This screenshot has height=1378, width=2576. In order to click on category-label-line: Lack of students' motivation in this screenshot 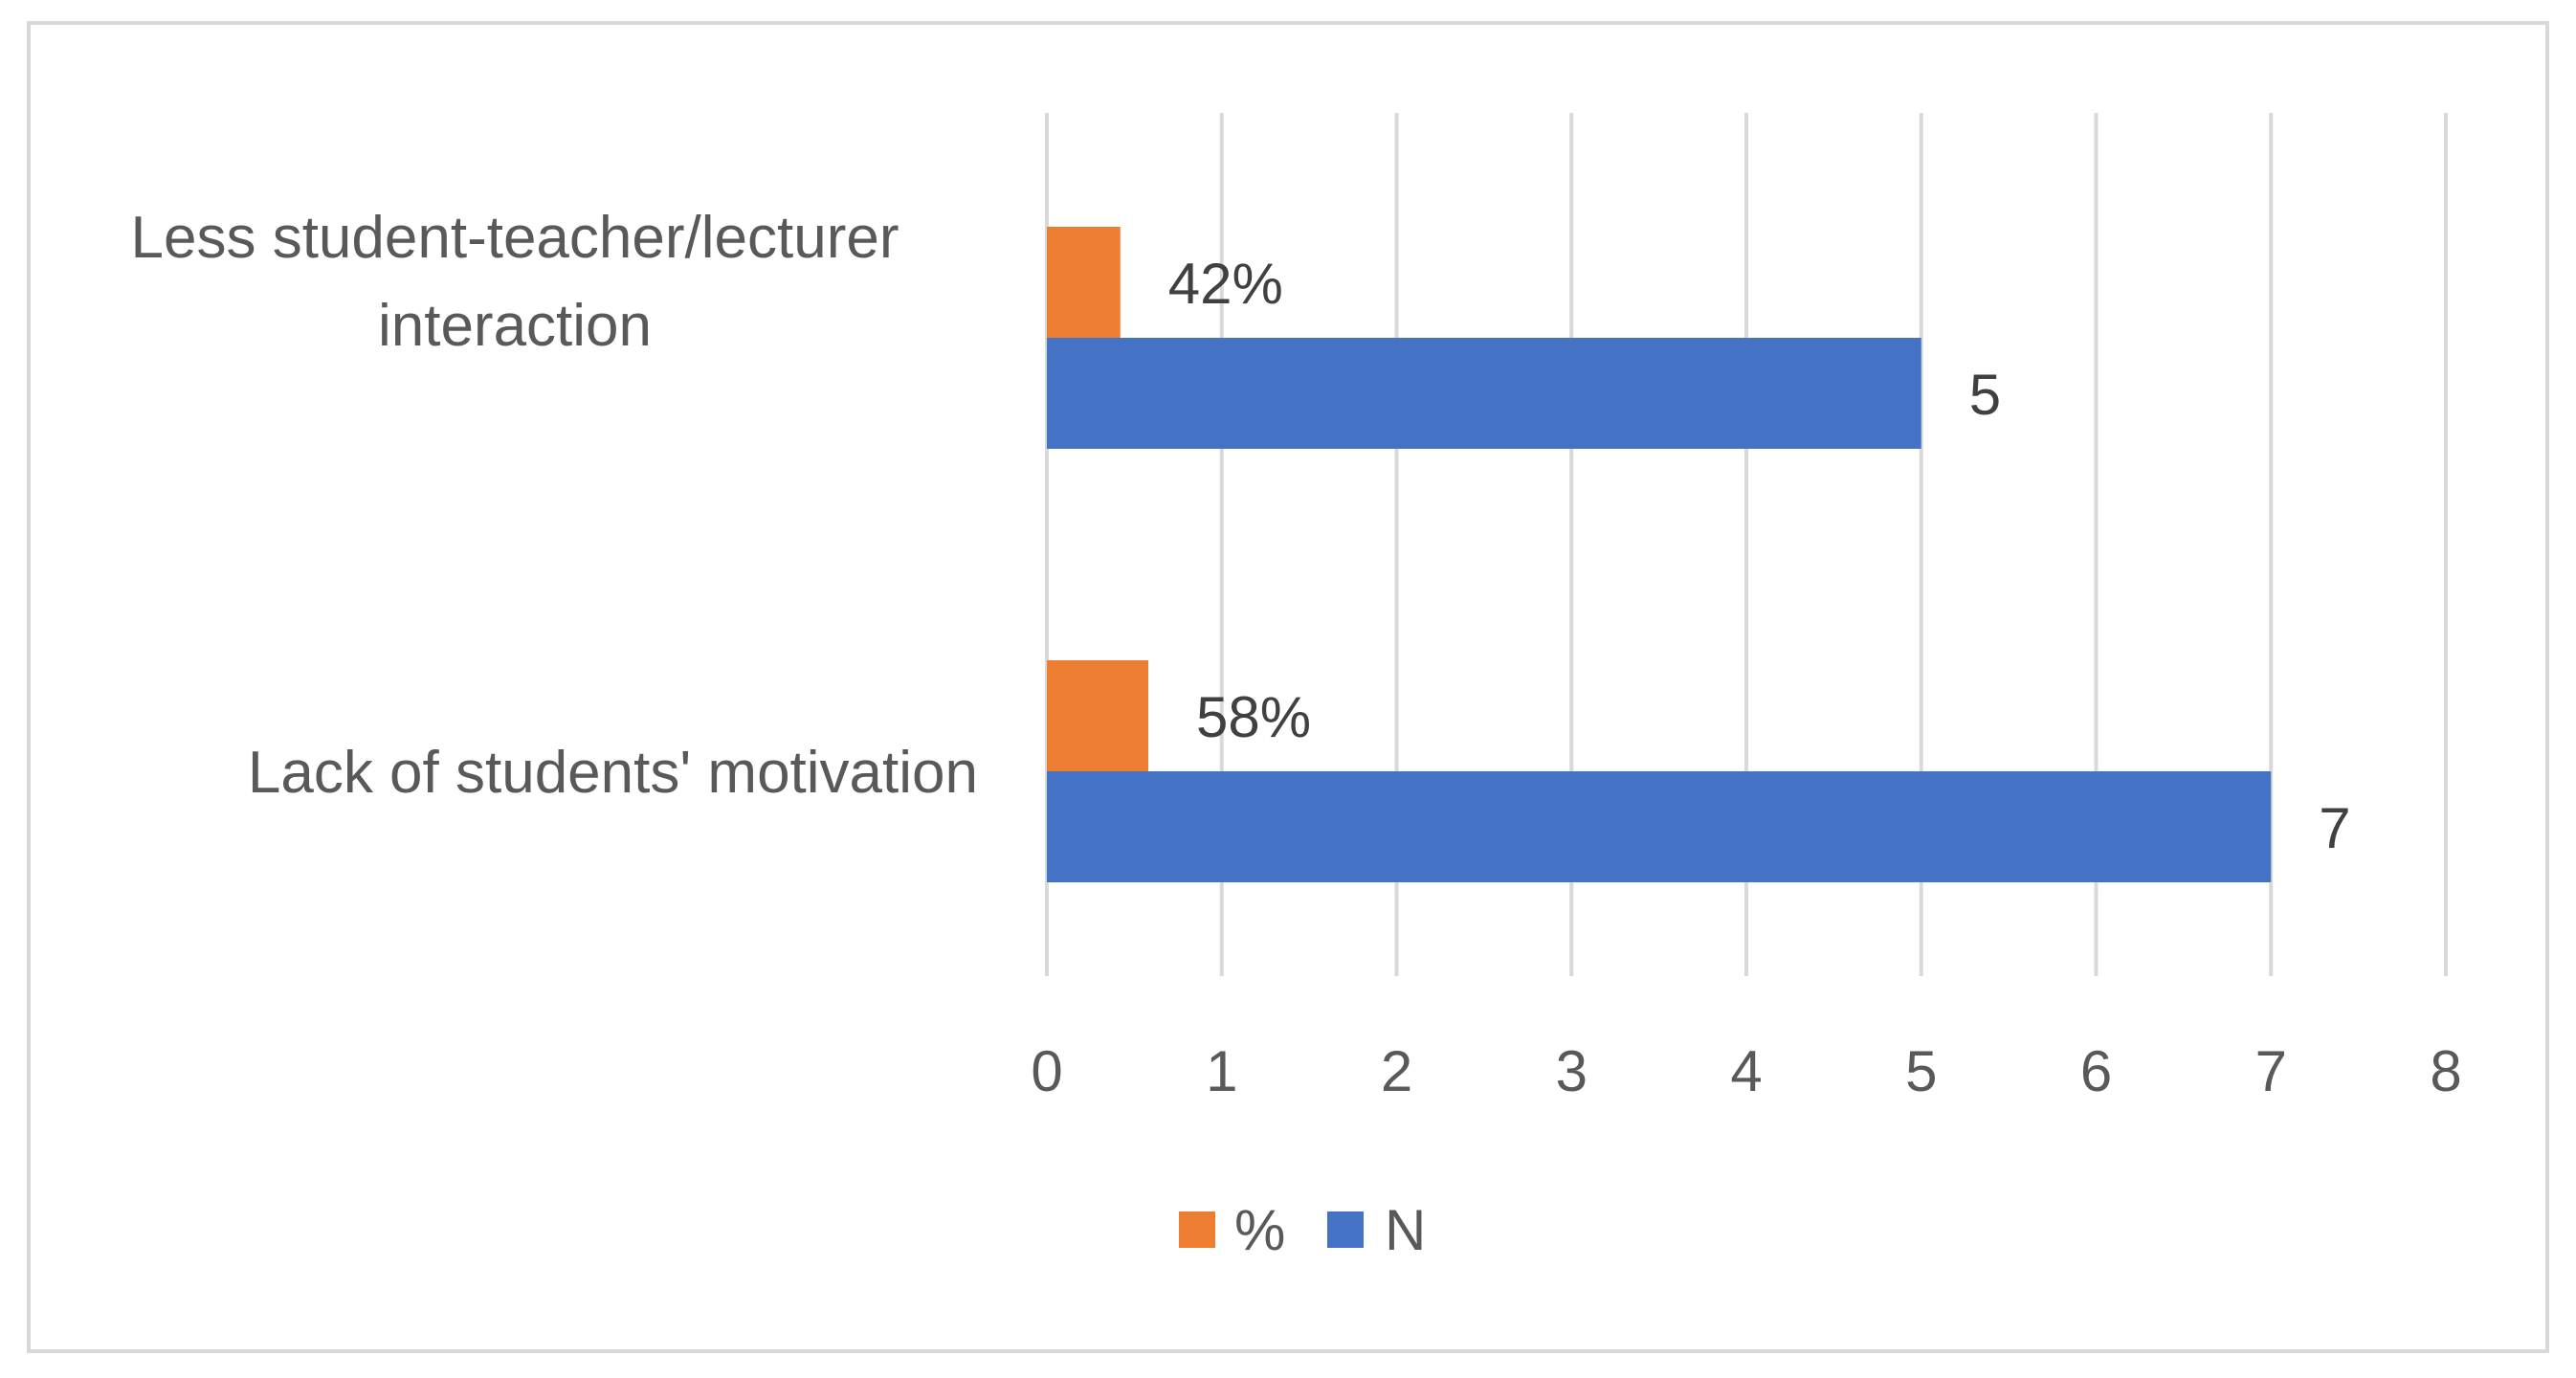, I will do `click(613, 773)`.